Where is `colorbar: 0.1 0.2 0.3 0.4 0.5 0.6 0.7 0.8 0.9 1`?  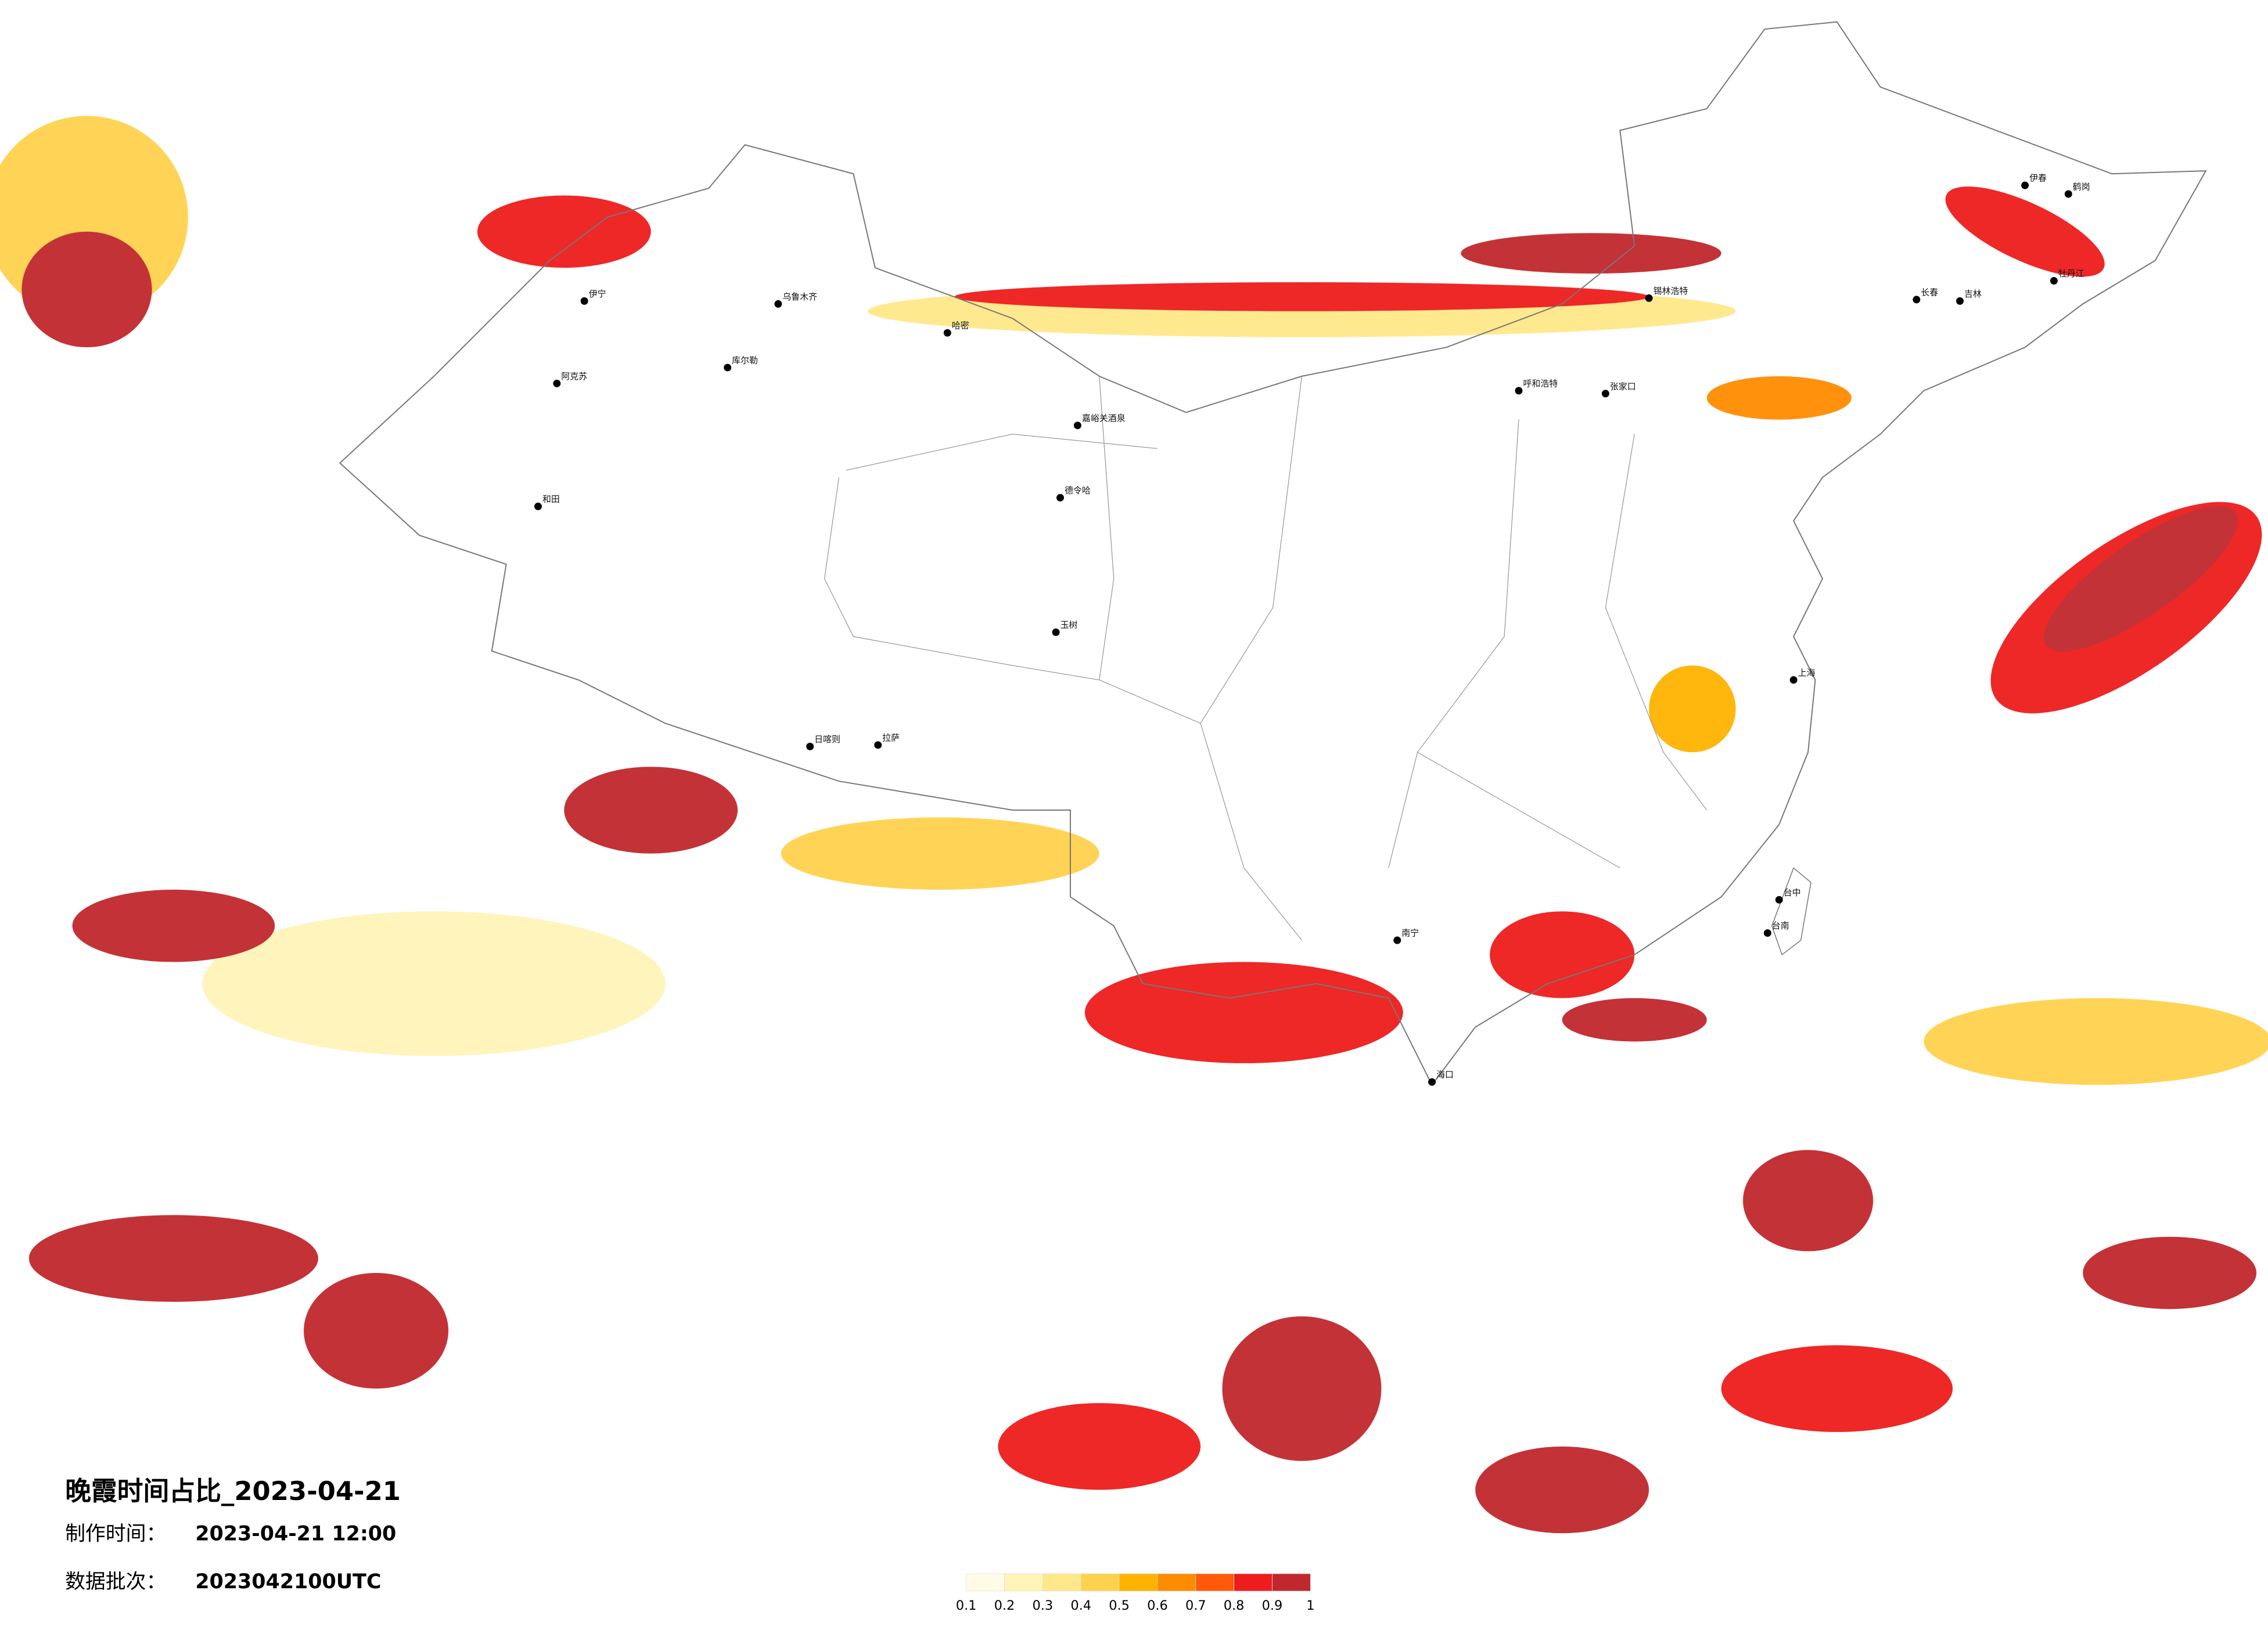
colorbar: 0.1 0.2 0.3 0.4 0.5 0.6 0.7 0.8 0.9 1 is located at coordinates (1135, 1593).